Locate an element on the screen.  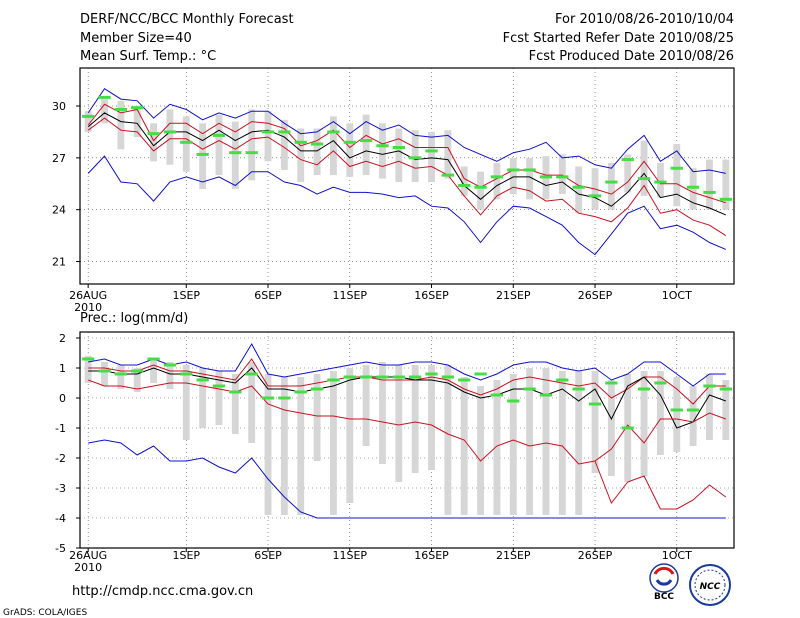
y-tick-label: -5 is located at coordinates (60, 548).